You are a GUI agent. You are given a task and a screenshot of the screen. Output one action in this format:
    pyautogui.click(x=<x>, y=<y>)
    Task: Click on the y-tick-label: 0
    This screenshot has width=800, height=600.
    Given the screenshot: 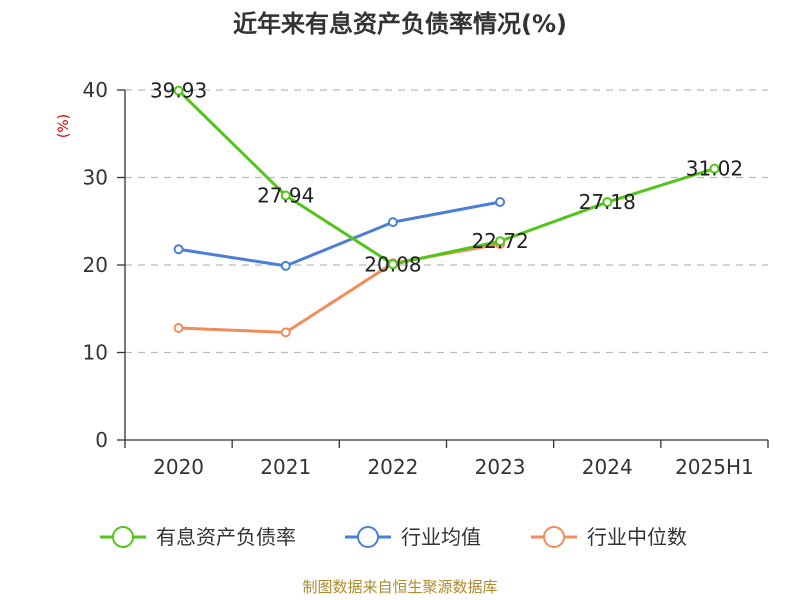 What is the action you would take?
    pyautogui.click(x=101, y=440)
    